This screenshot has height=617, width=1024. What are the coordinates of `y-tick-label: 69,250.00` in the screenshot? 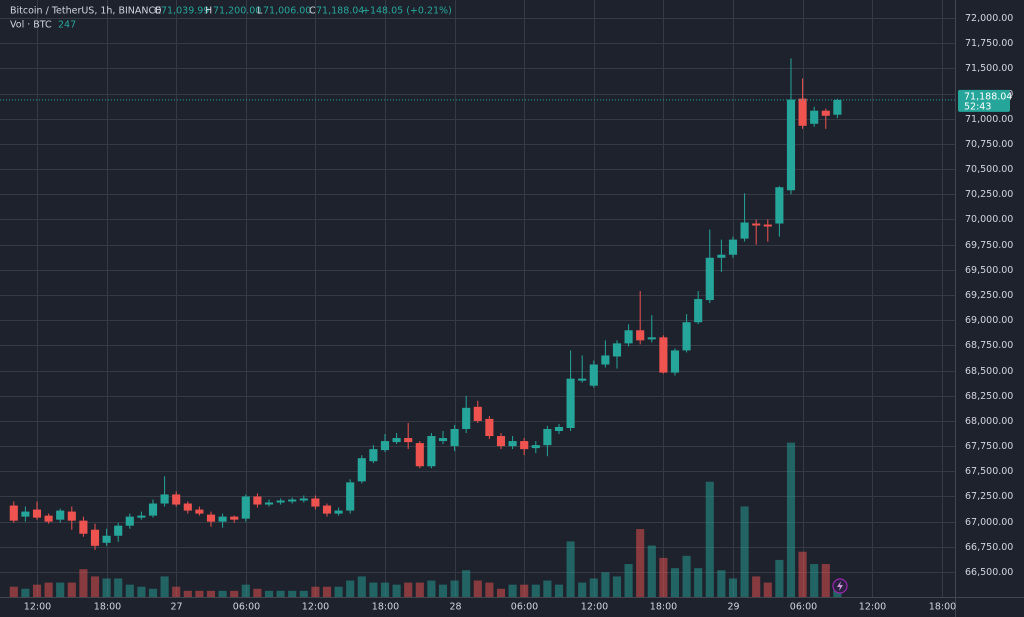 It's located at (989, 295).